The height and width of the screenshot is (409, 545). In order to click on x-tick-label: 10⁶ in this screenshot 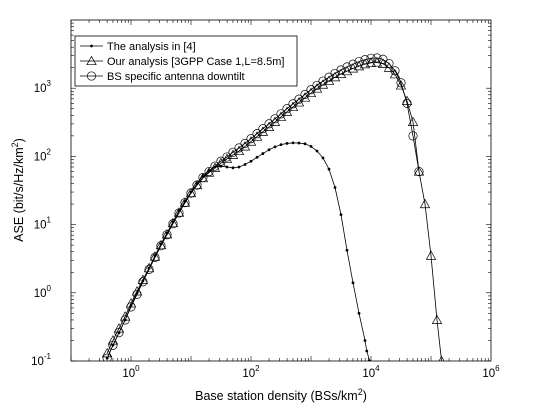, I will do `click(491, 372)`.